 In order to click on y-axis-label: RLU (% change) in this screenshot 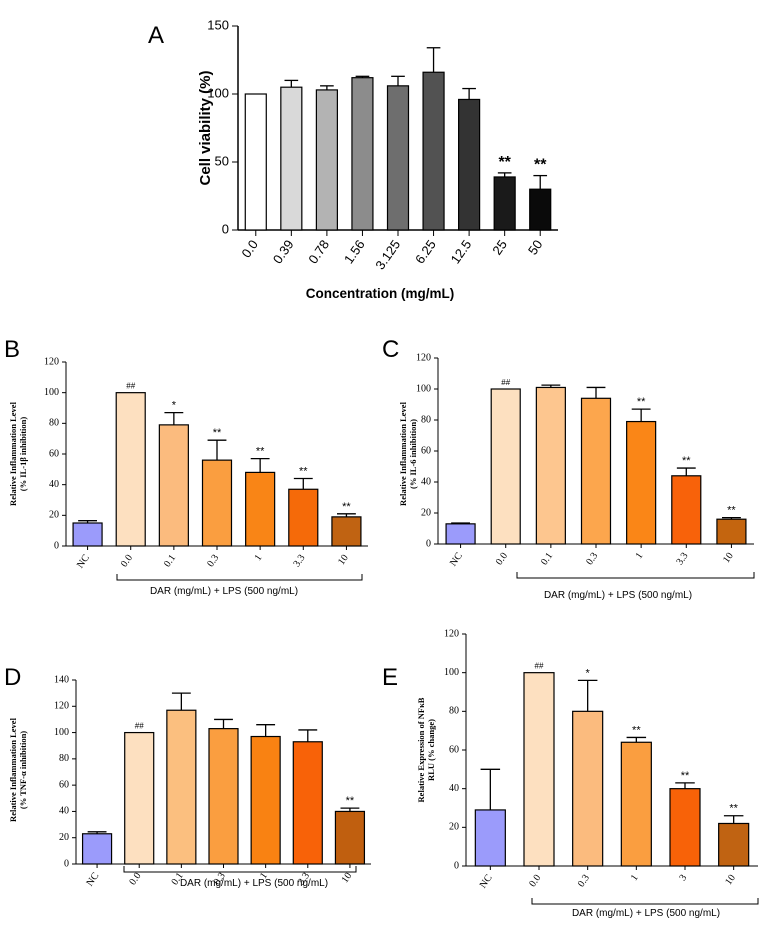, I will do `click(431, 750)`.